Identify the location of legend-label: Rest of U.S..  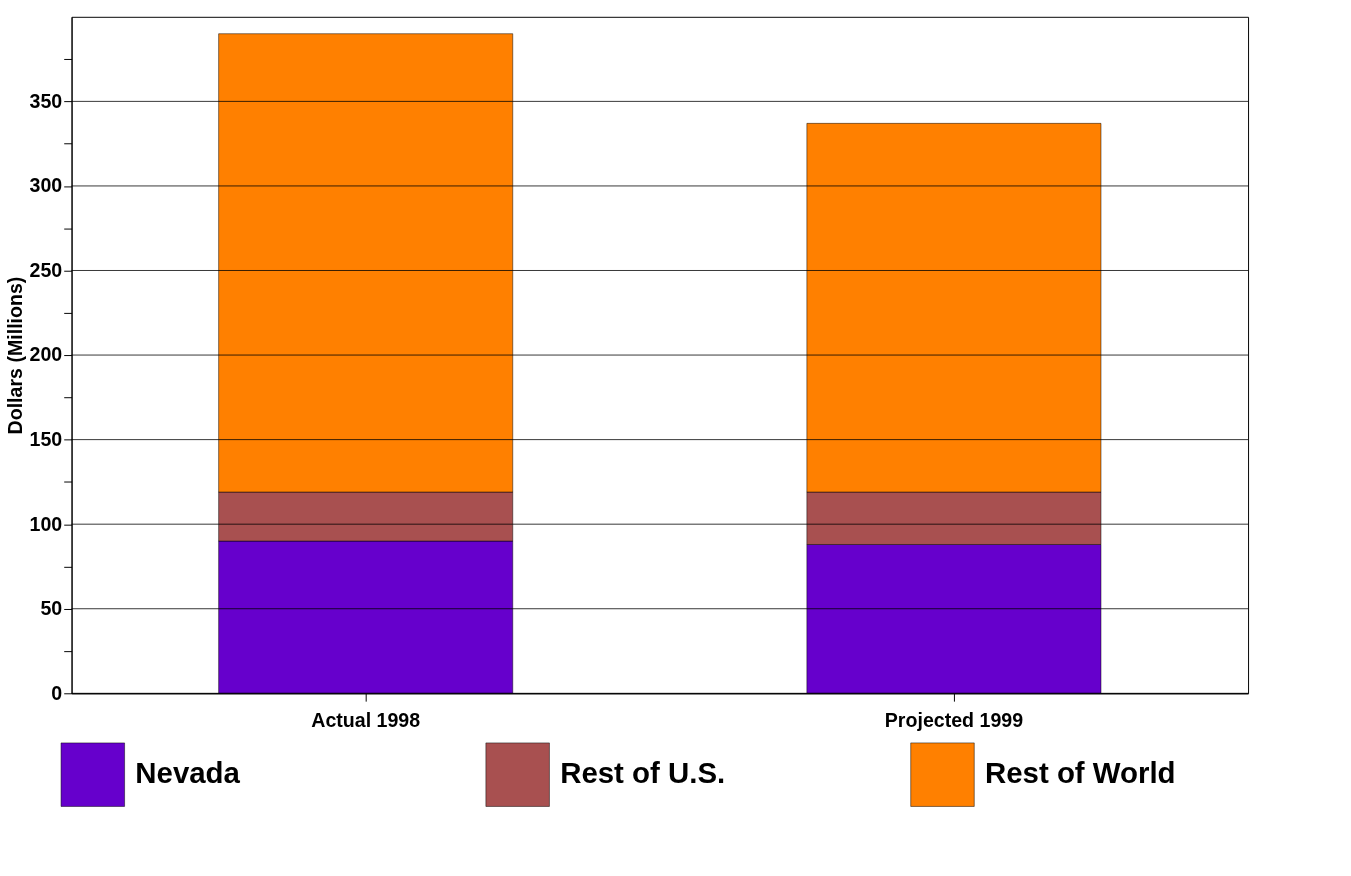
(643, 773).